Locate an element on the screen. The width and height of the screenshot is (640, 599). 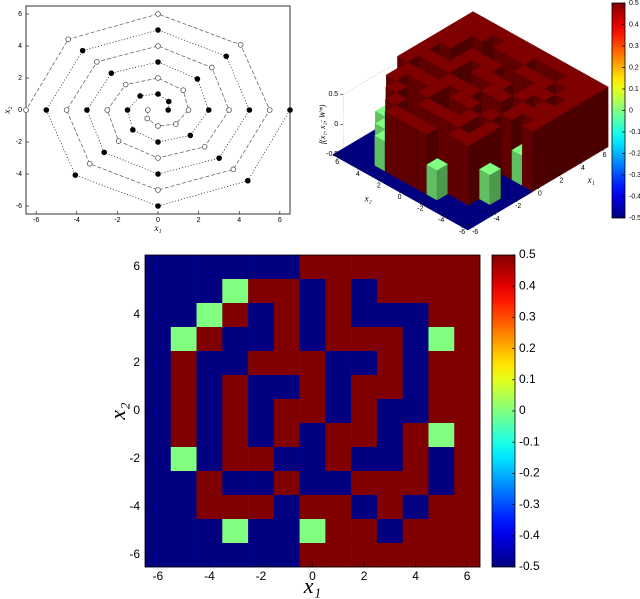
colorbar-tick-label: 0 is located at coordinates (631, 110).